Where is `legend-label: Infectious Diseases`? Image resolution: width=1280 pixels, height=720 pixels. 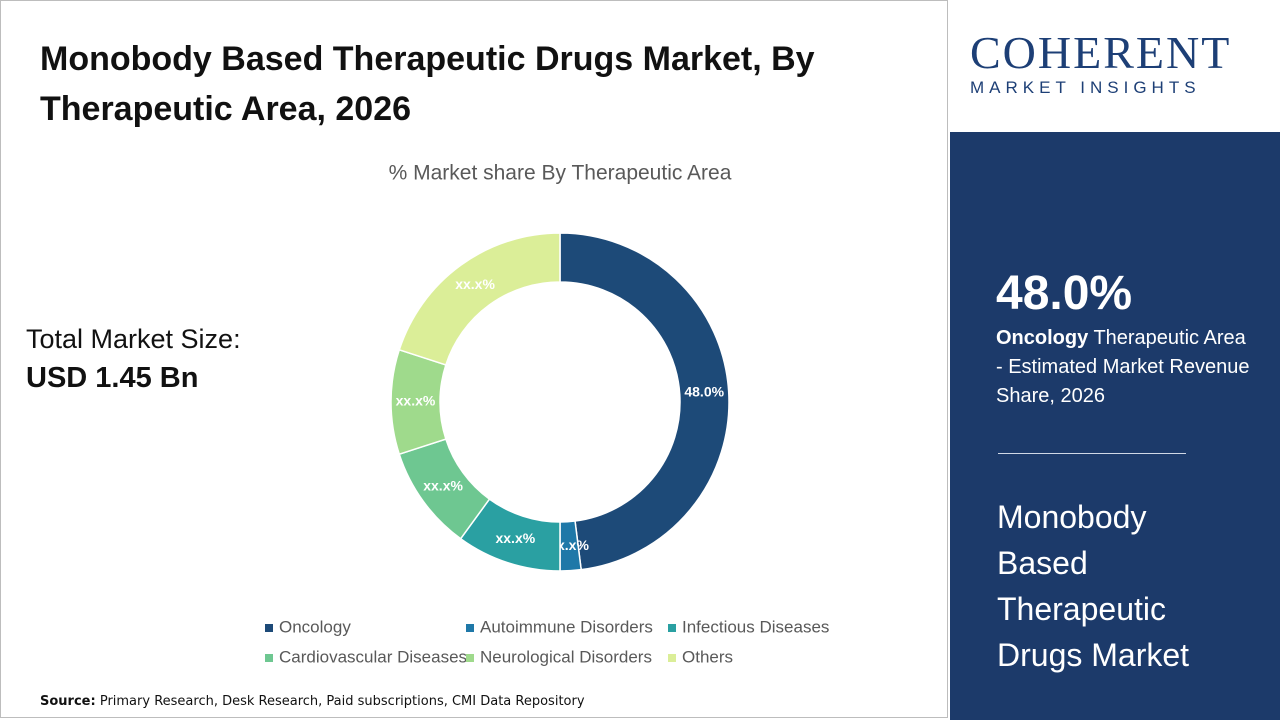
legend-label: Infectious Diseases is located at coordinates (755, 626).